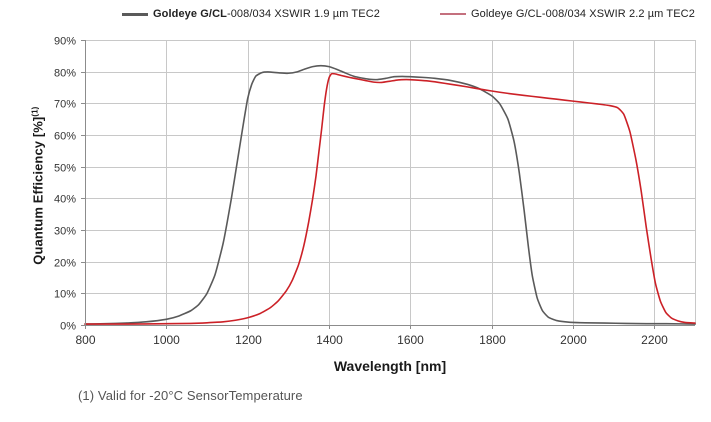 The image size is (711, 422). I want to click on x-tick-label: 1800, so click(492, 340).